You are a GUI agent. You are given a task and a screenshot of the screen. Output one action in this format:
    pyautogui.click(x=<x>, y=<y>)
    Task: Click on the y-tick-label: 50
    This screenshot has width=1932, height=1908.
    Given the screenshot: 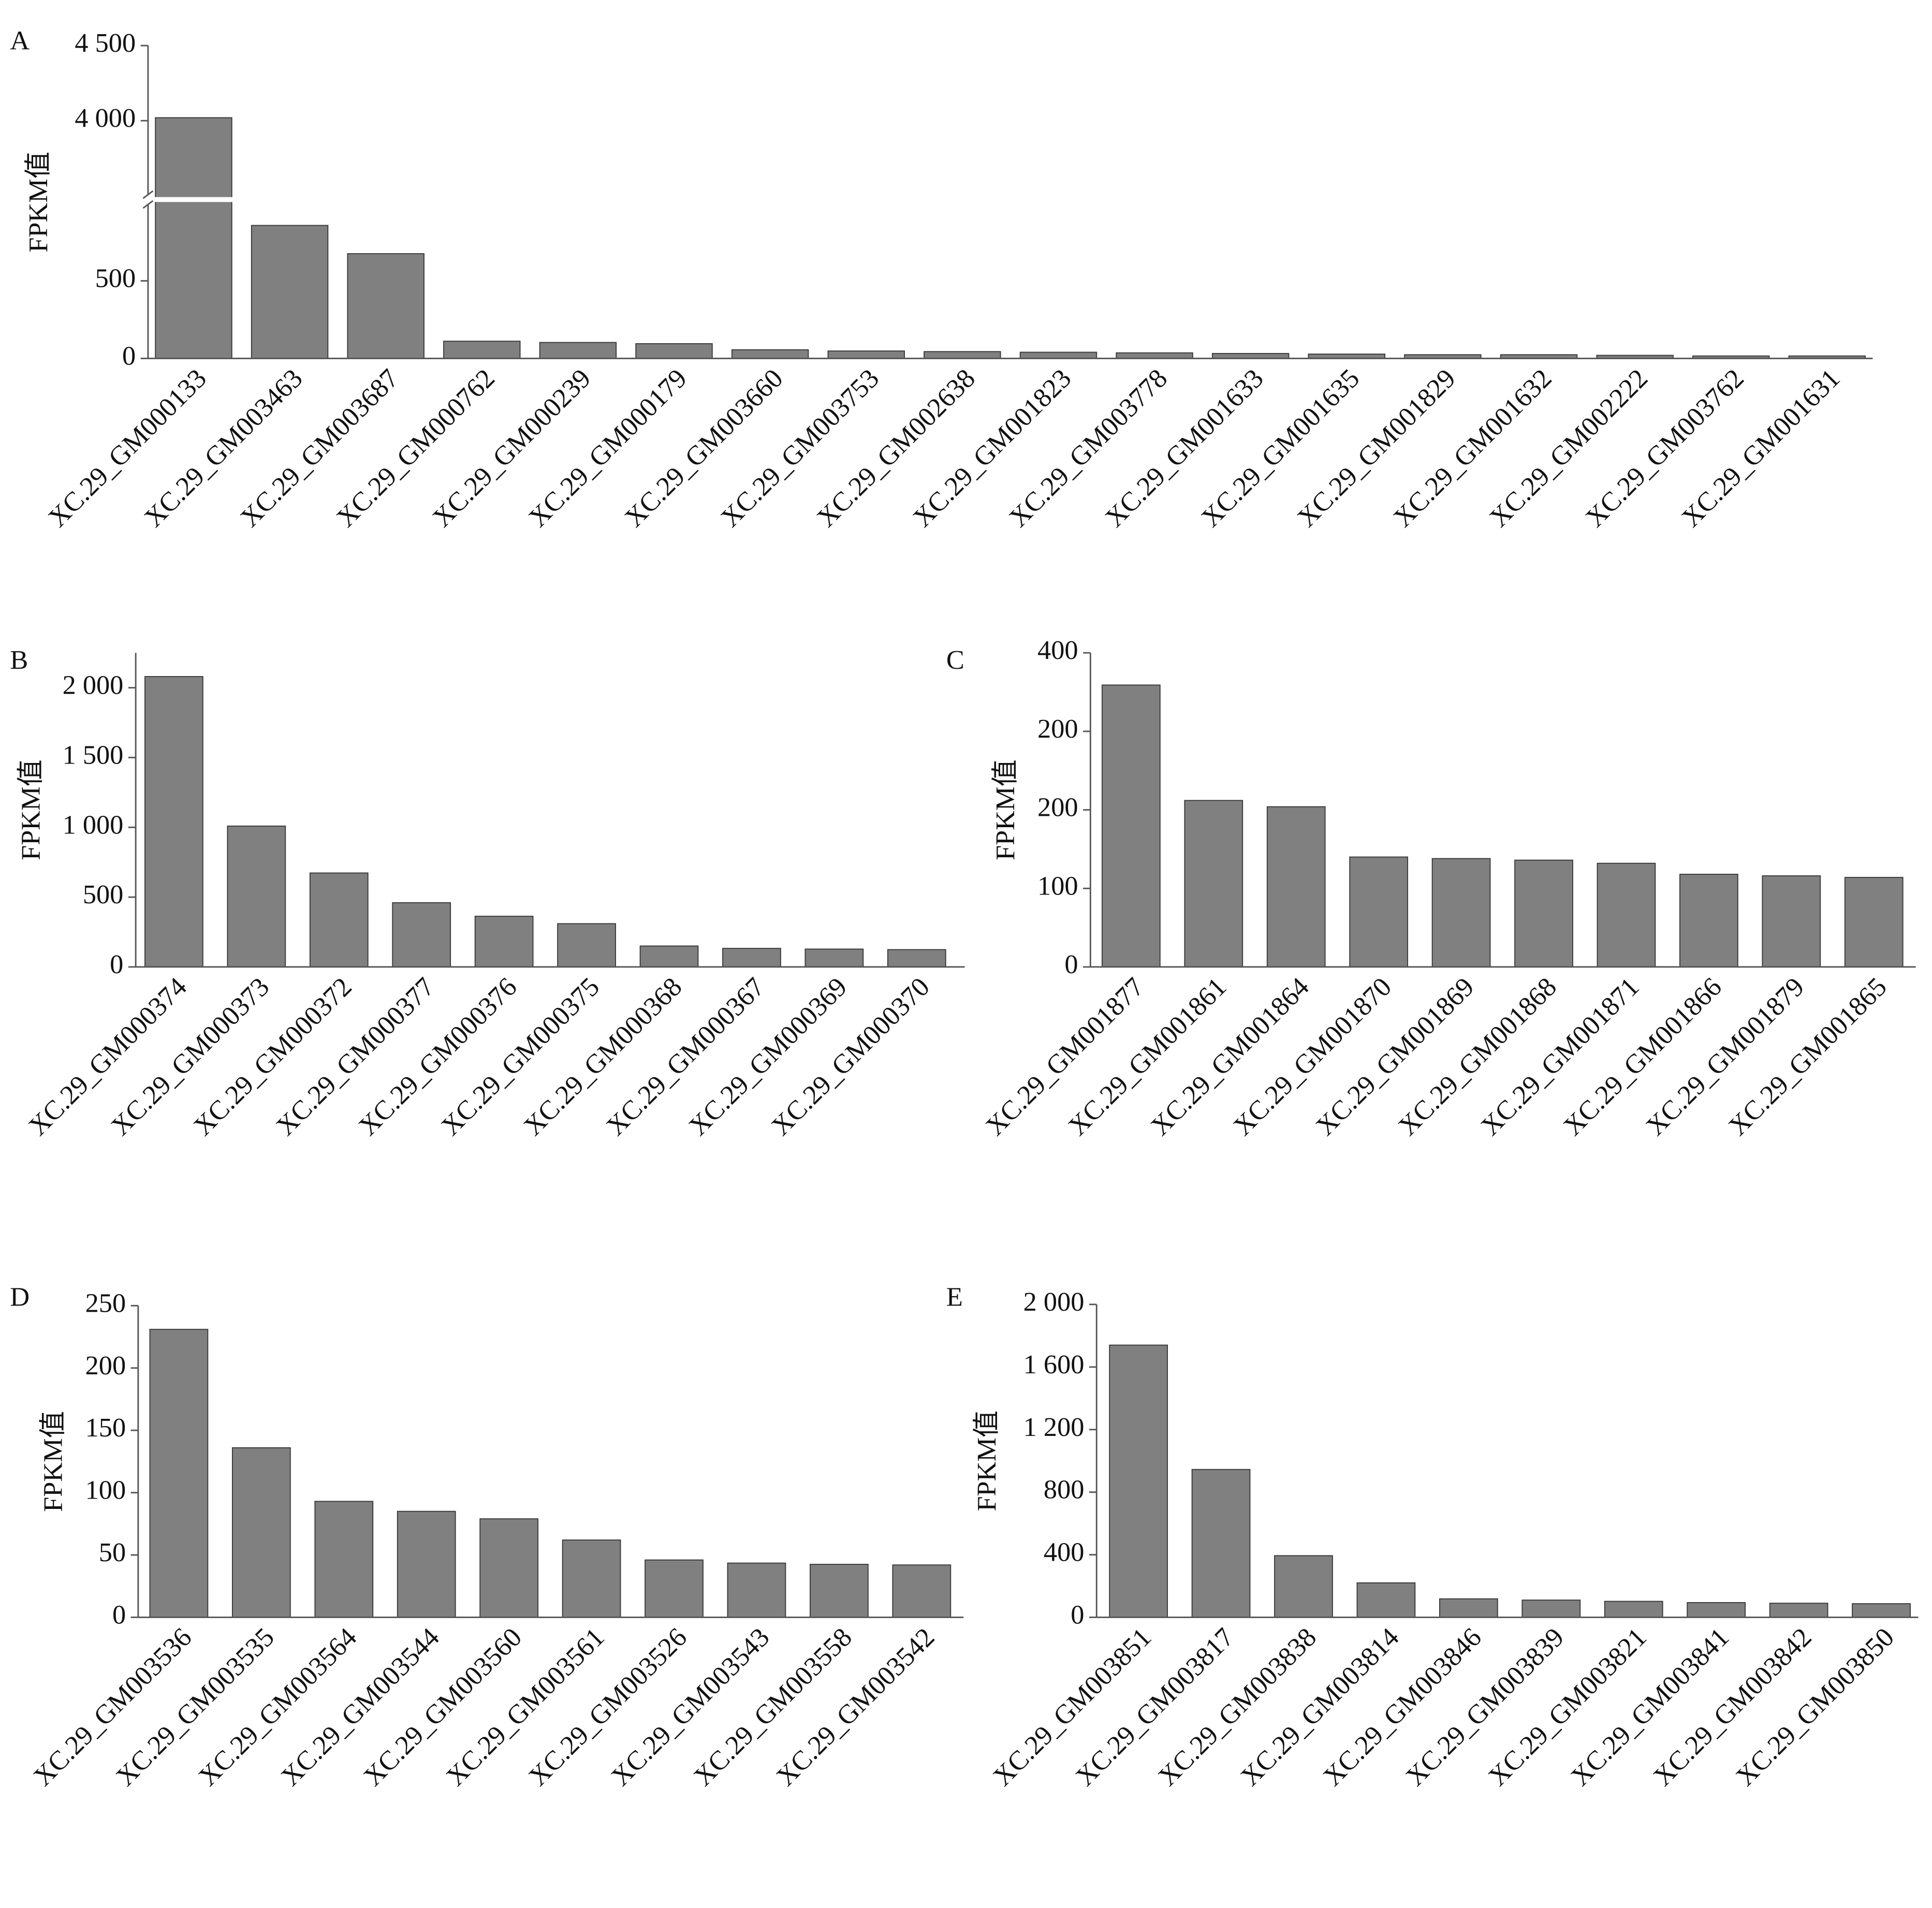 What is the action you would take?
    pyautogui.click(x=113, y=1552)
    